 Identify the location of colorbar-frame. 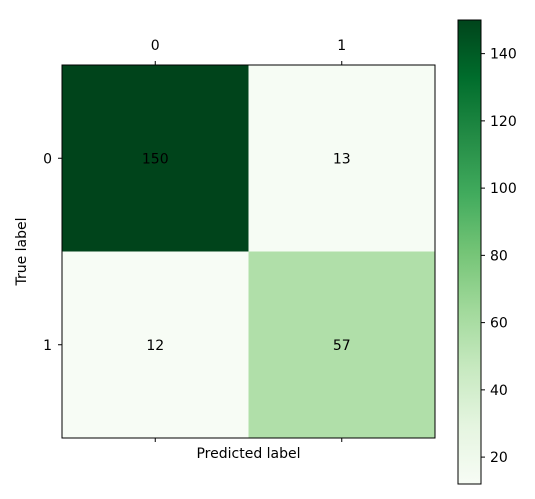
(469, 252).